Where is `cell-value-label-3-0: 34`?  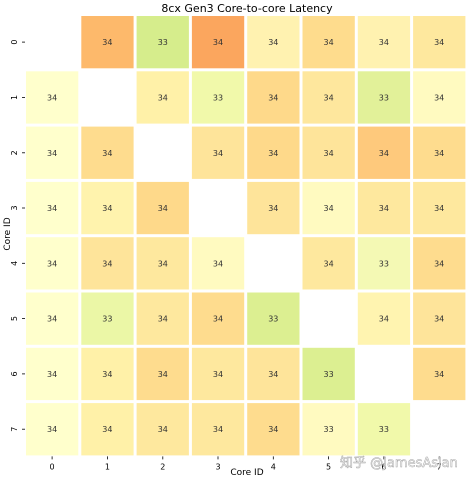
cell-value-label-3-0: 34 is located at coordinates (52, 208).